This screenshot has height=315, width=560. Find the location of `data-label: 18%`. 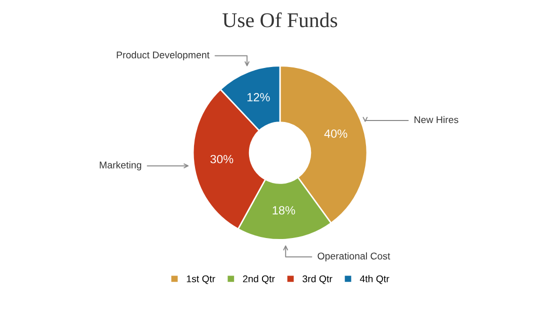

data-label: 18% is located at coordinates (284, 210).